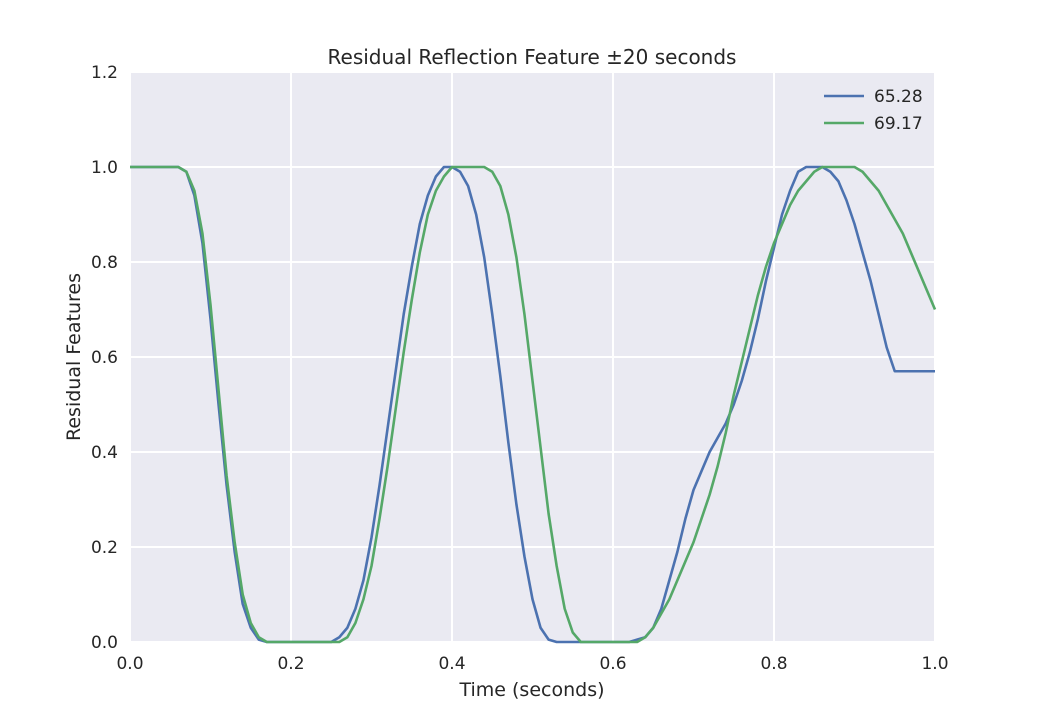  I want to click on x-axis-label: Time (seconds), so click(531, 690).